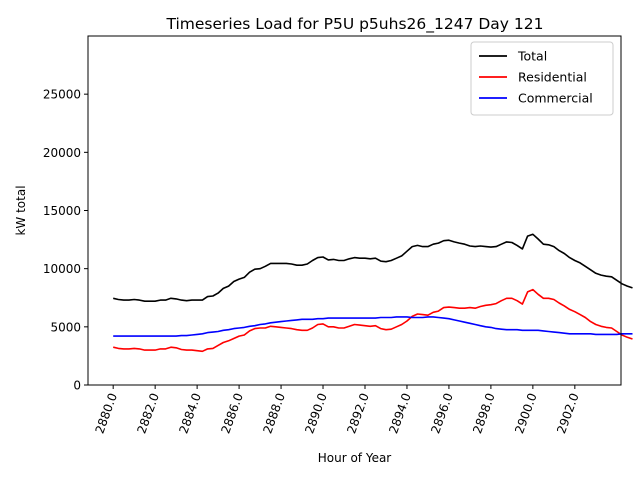  What do you see at coordinates (232, 413) in the screenshot?
I see `x-tick-label: 2886.0` at bounding box center [232, 413].